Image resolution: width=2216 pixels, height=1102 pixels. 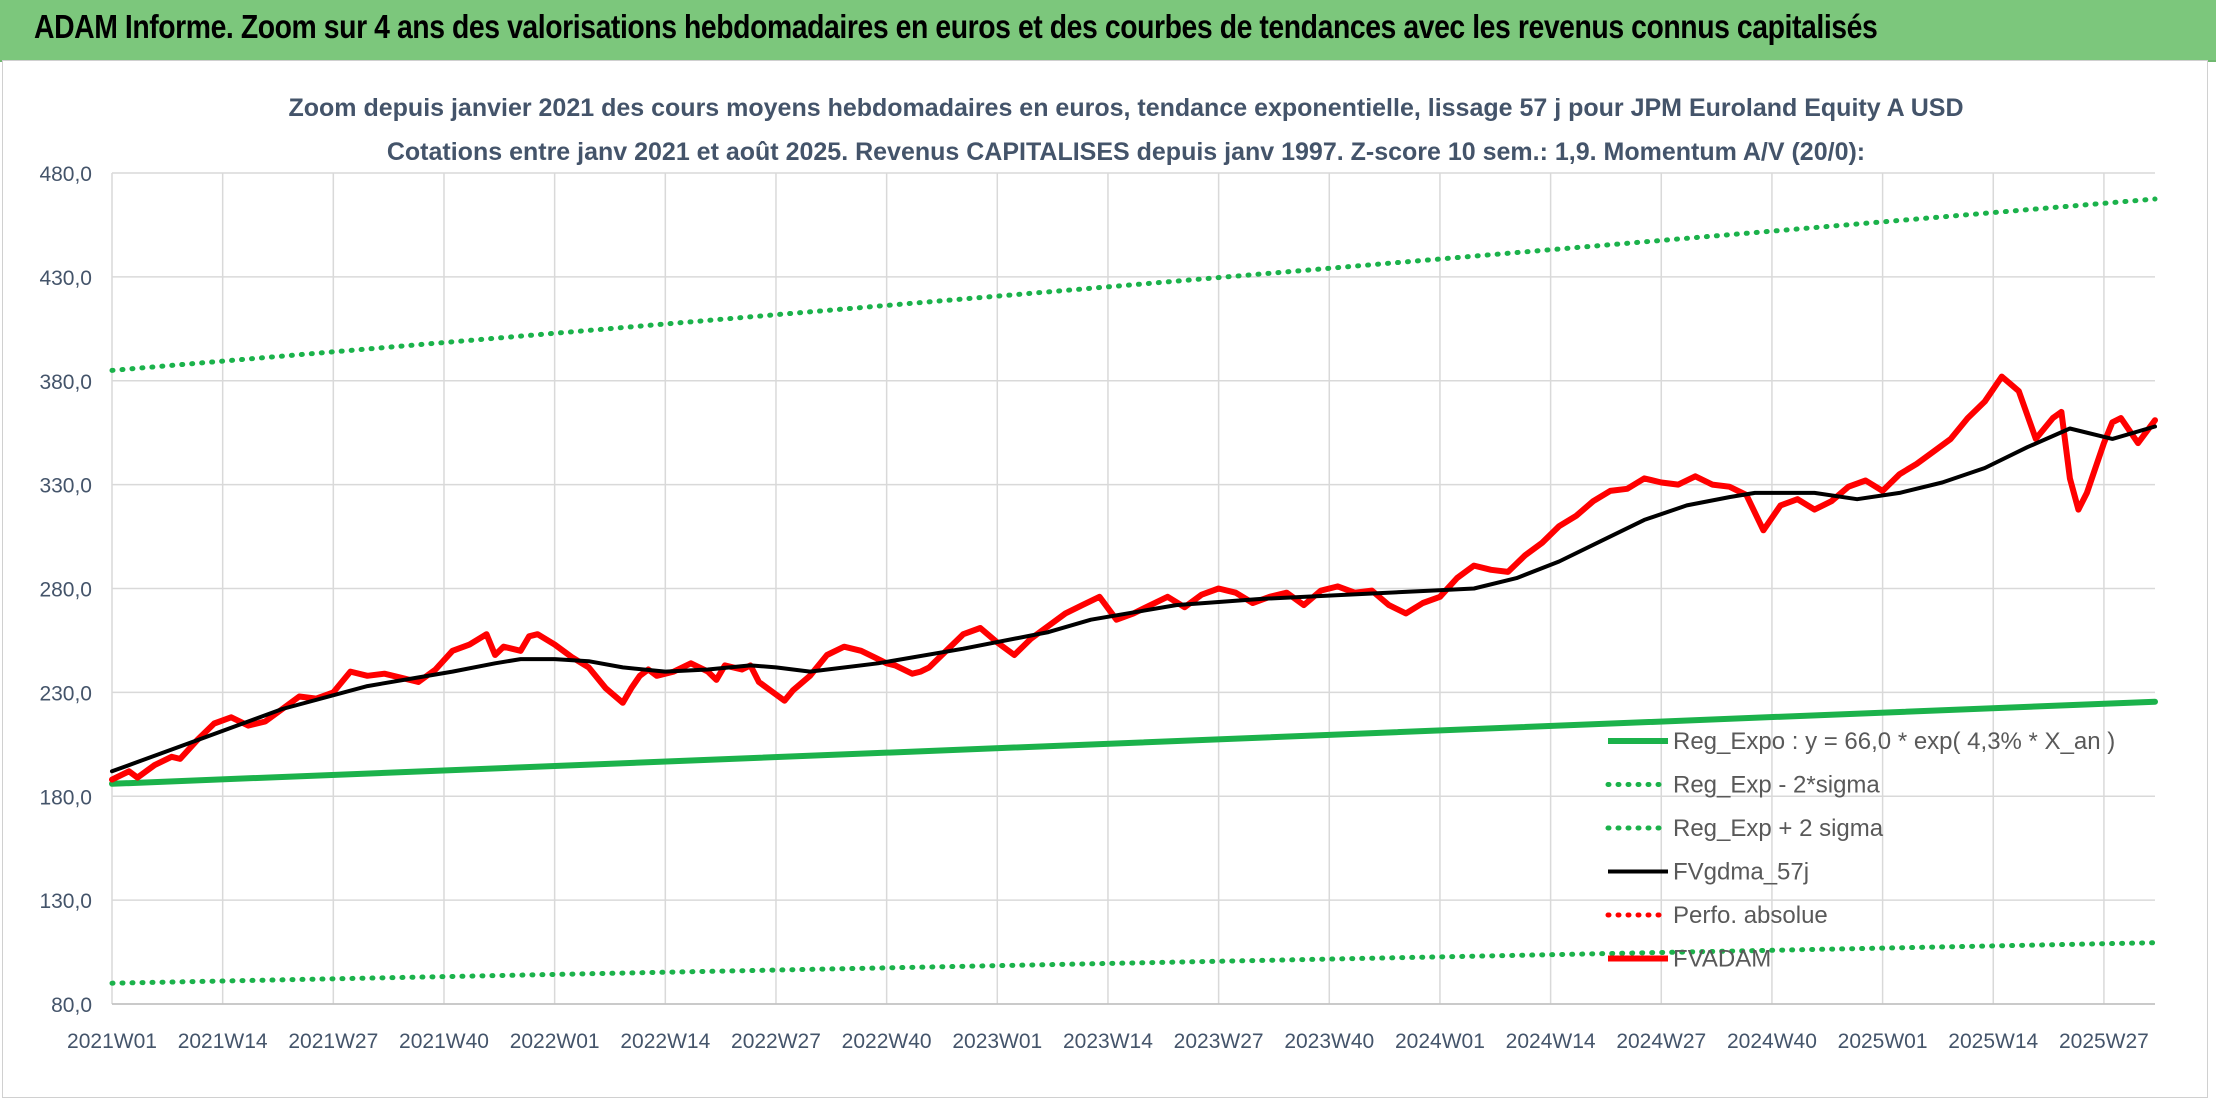 What do you see at coordinates (1219, 1041) in the screenshot?
I see `x-tick-label: 2023W27` at bounding box center [1219, 1041].